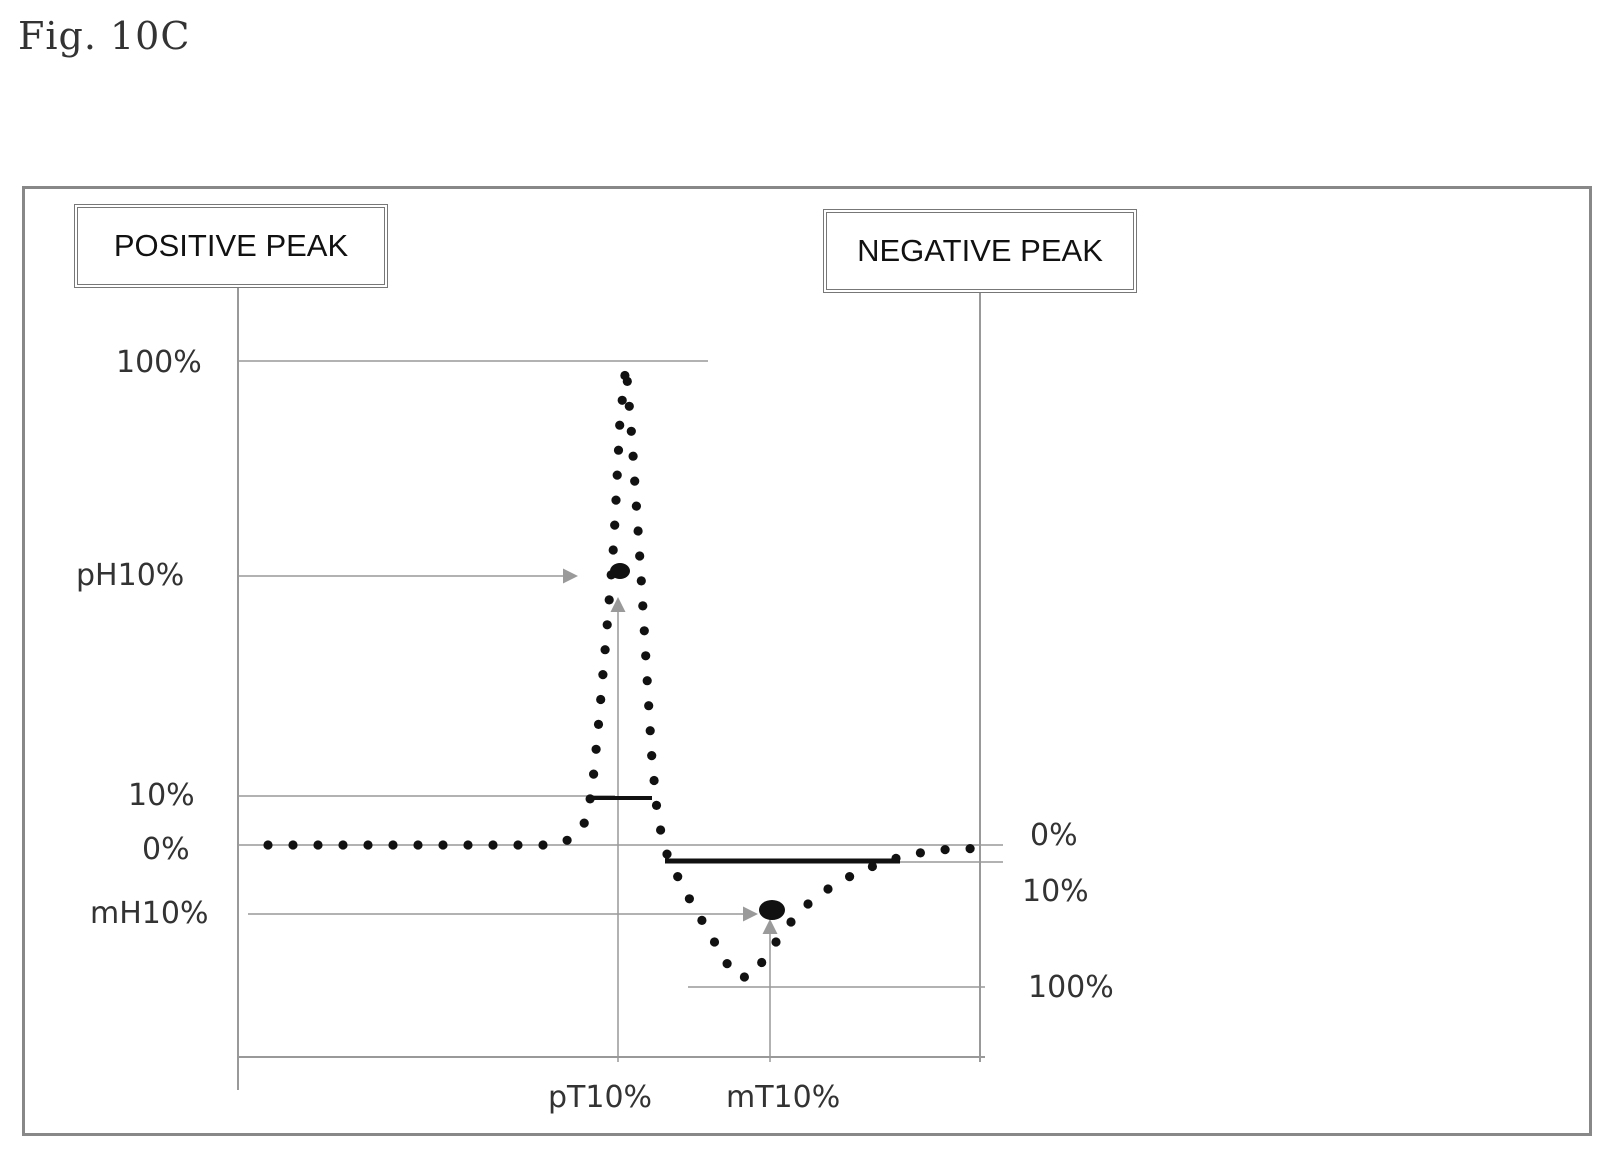 This screenshot has width=1609, height=1152. Describe the element at coordinates (166, 849) in the screenshot. I see `left-label-0: 0%` at that location.